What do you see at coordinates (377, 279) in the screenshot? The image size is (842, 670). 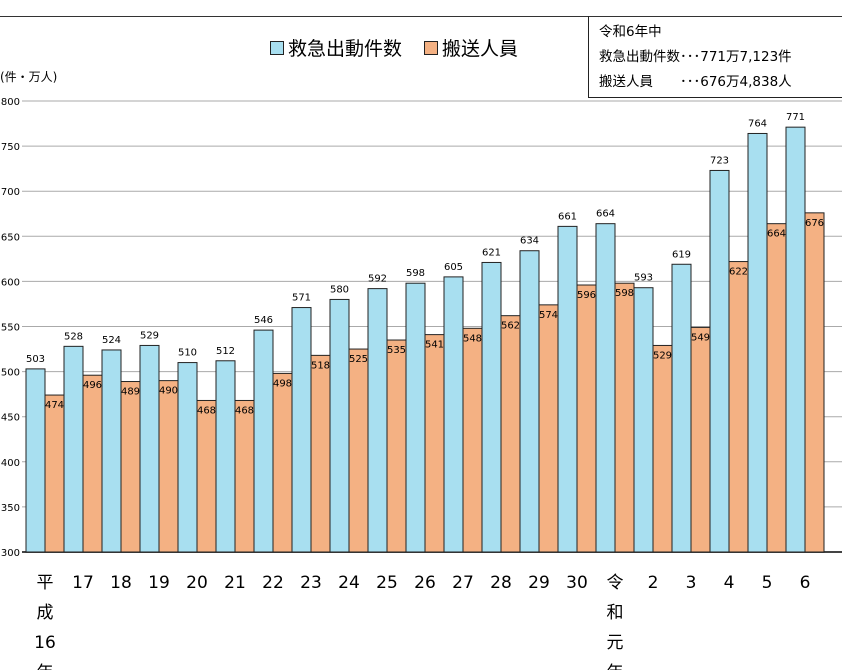 I see `value-label: 592` at bounding box center [377, 279].